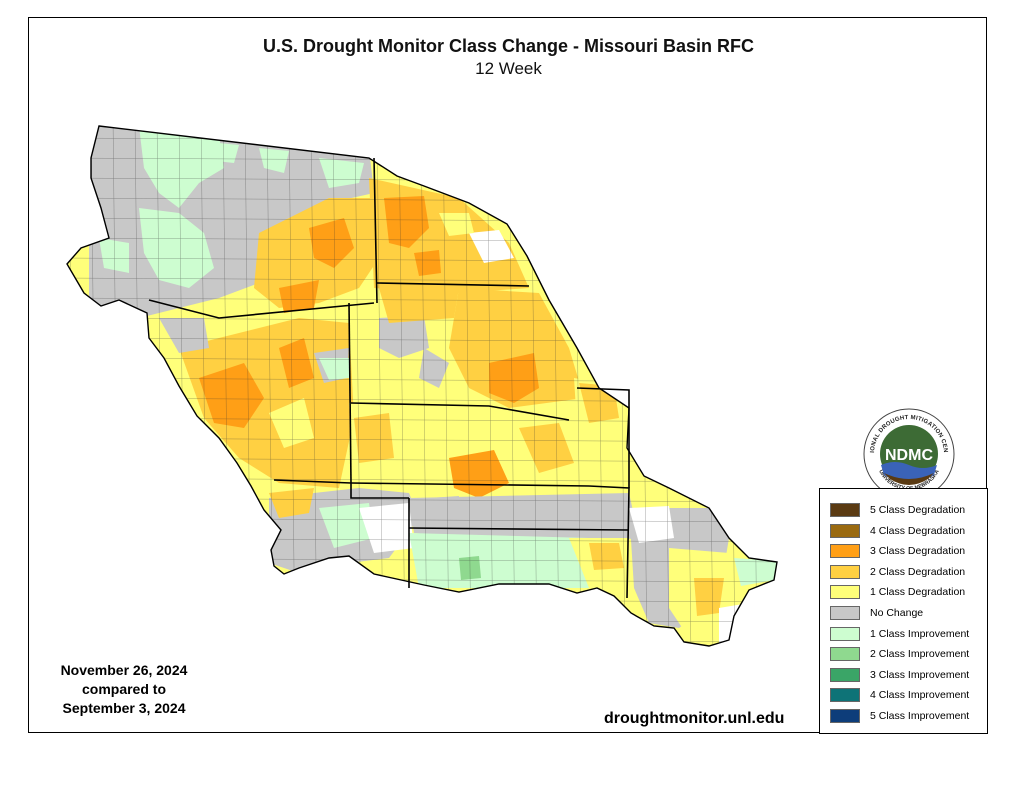 The width and height of the screenshot is (1024, 791). I want to click on legend-item: 5 Class Degradation, so click(907, 511).